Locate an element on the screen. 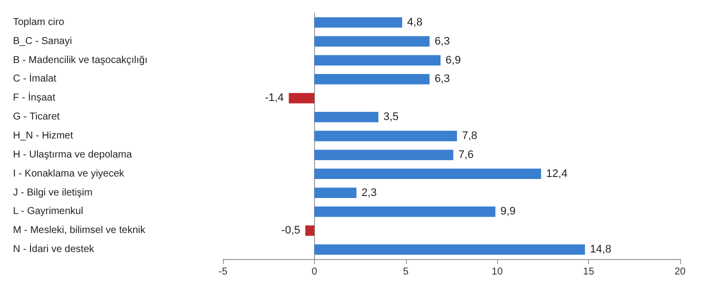  data-label: 6,9 is located at coordinates (453, 60).